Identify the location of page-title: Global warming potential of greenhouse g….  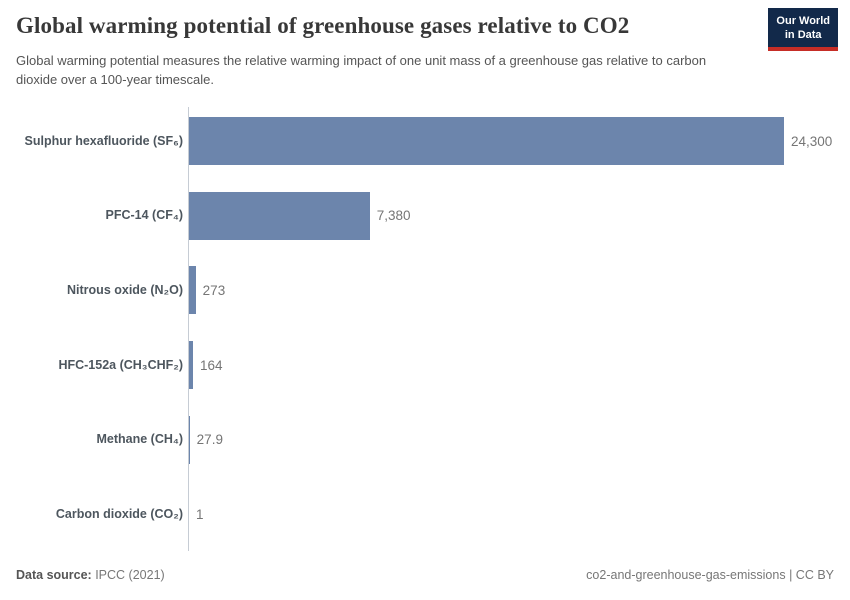
(323, 25).